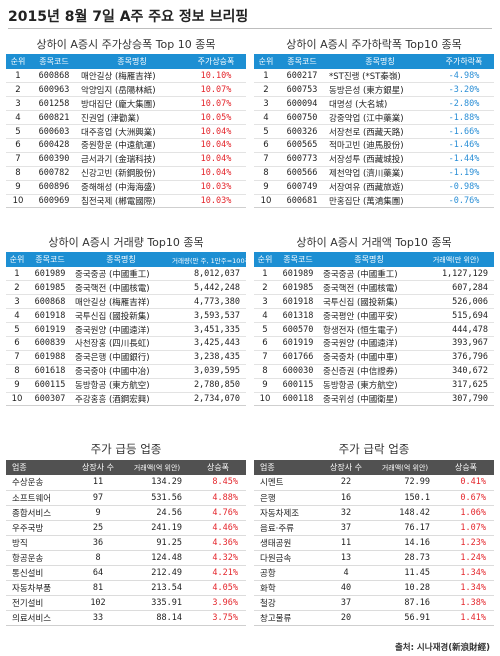 This screenshot has width=500, height=656. What do you see at coordinates (218, 543) in the screenshot?
I see `change-cell: 4.36%` at bounding box center [218, 543].